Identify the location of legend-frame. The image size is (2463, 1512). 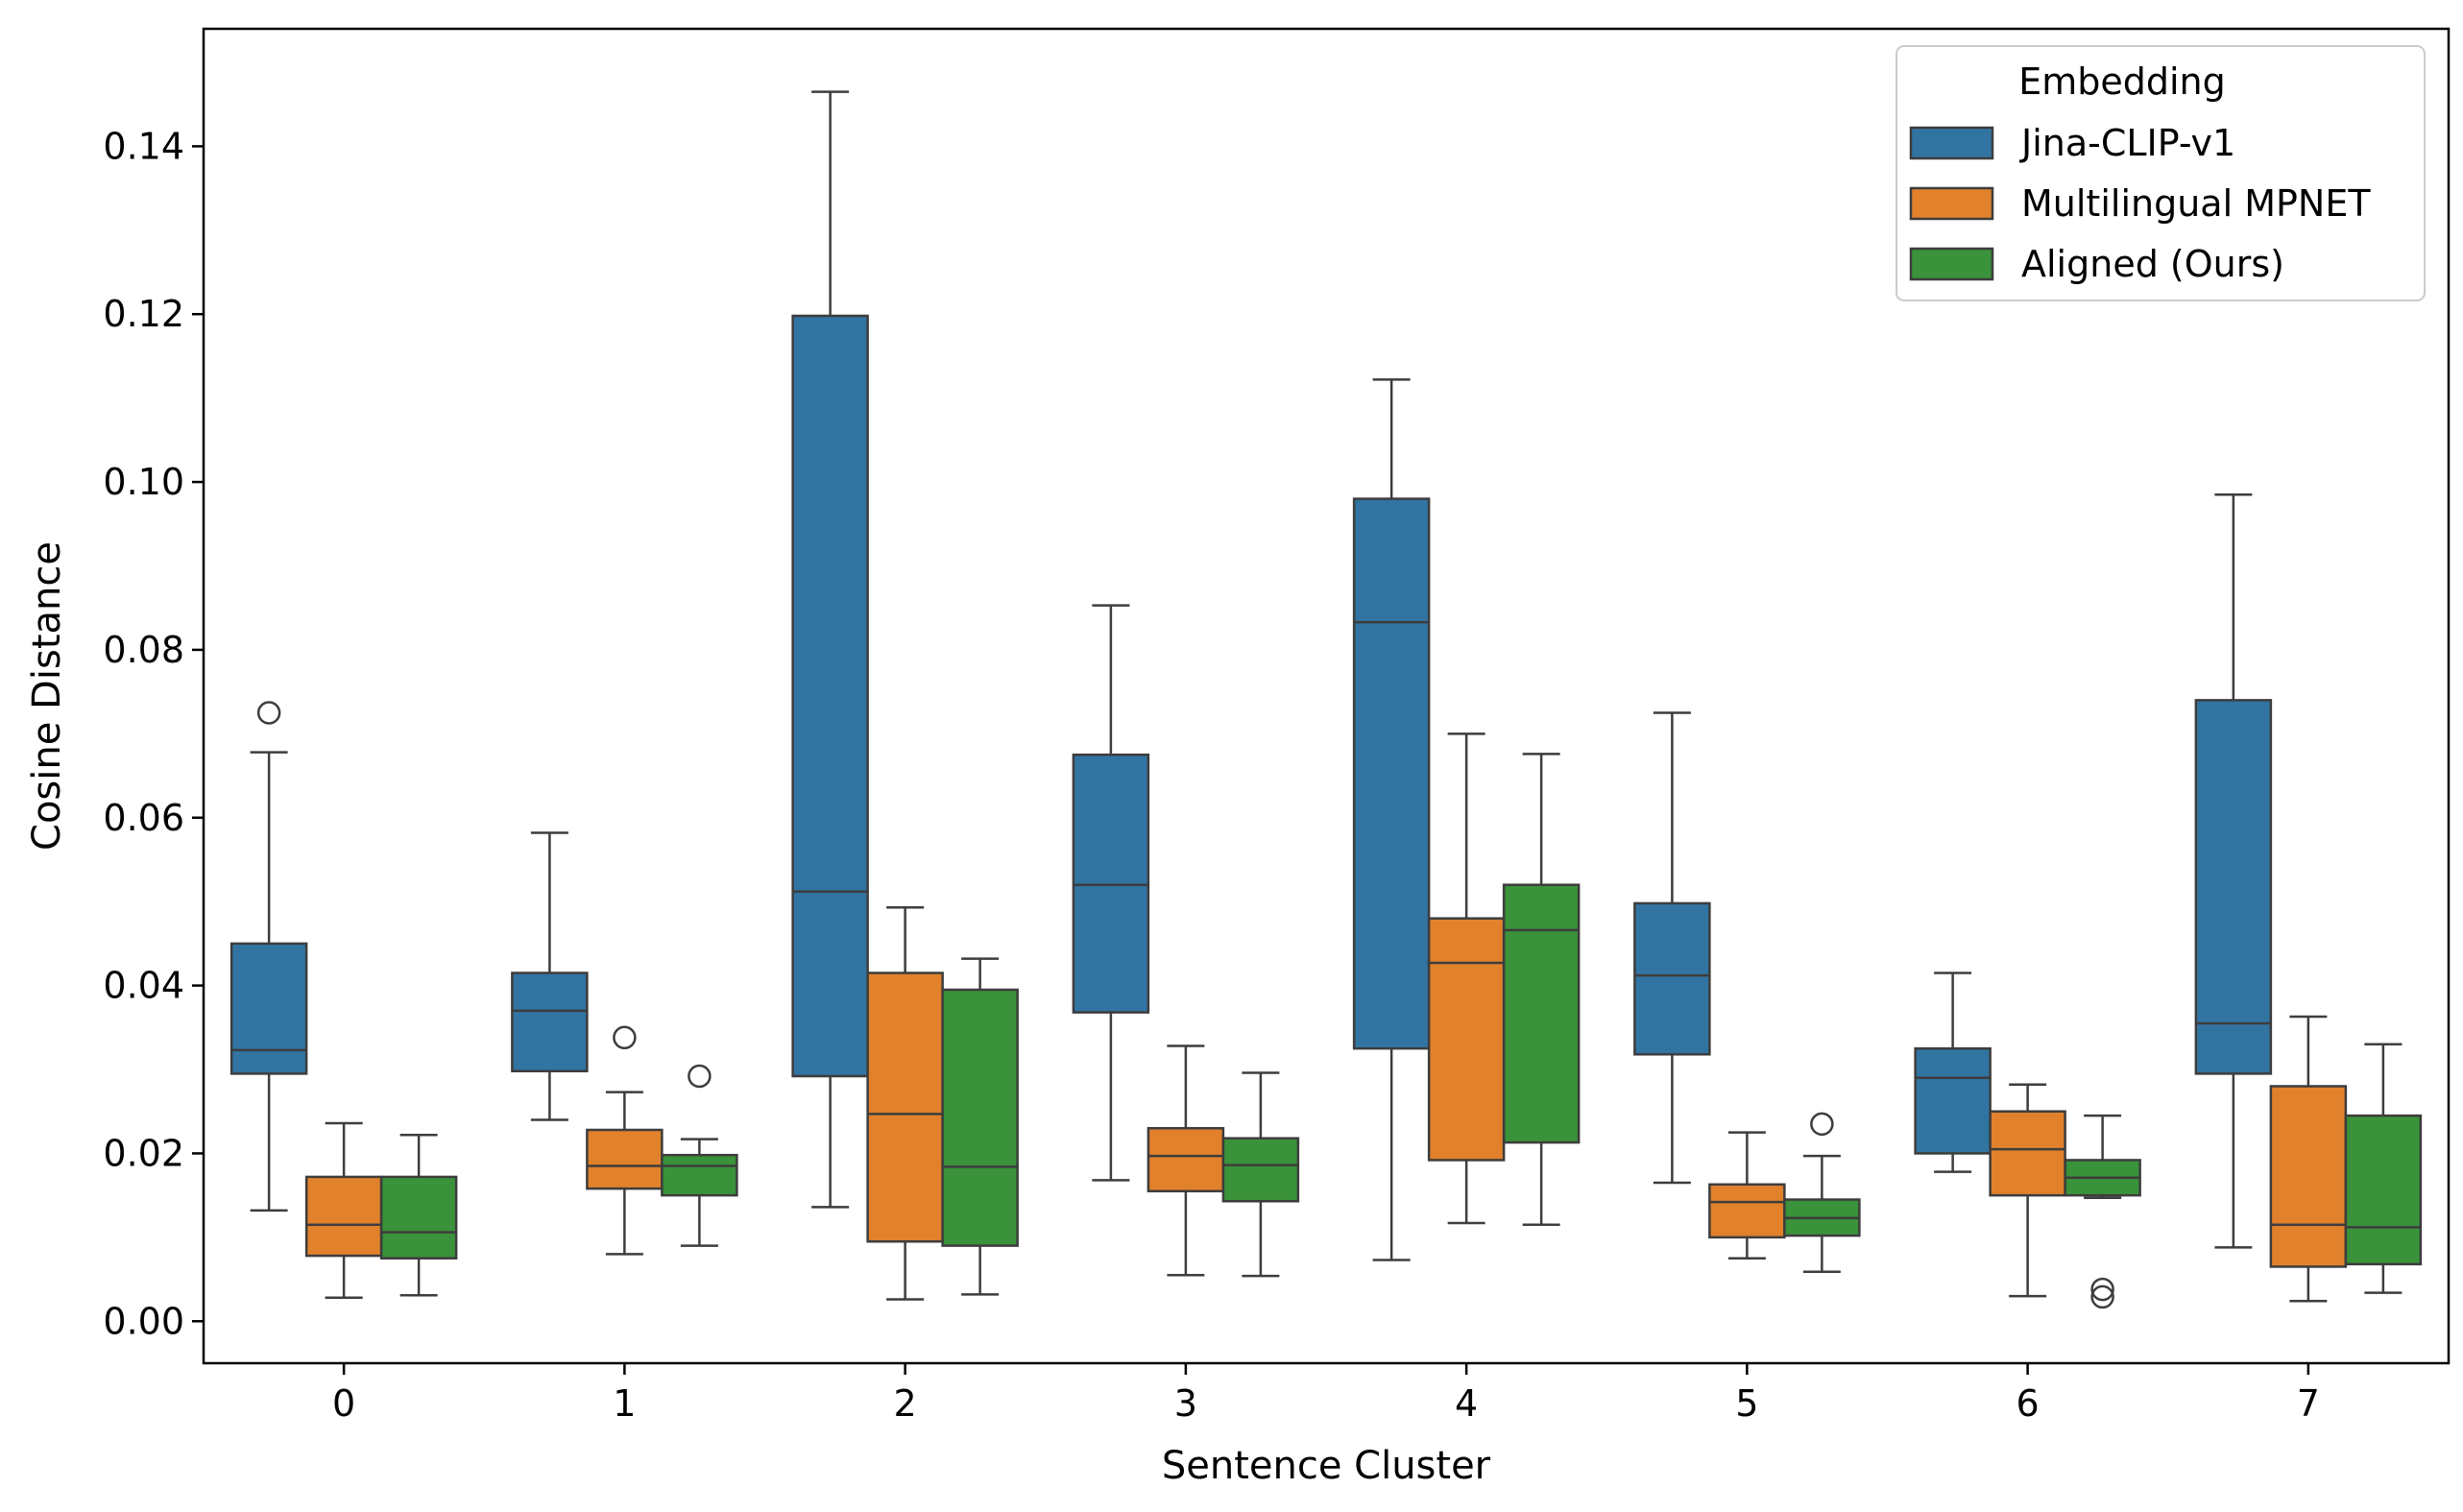
(2161, 173).